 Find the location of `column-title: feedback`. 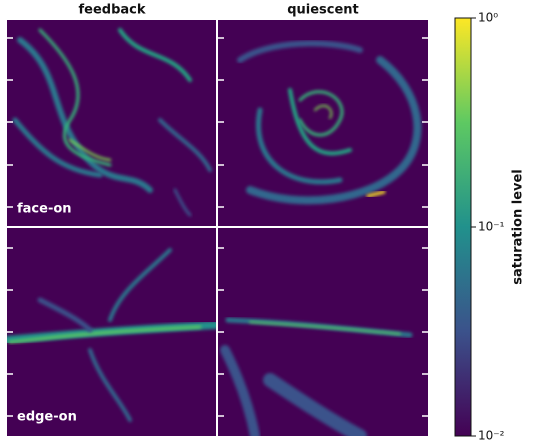

column-title: feedback is located at coordinates (111, 10).